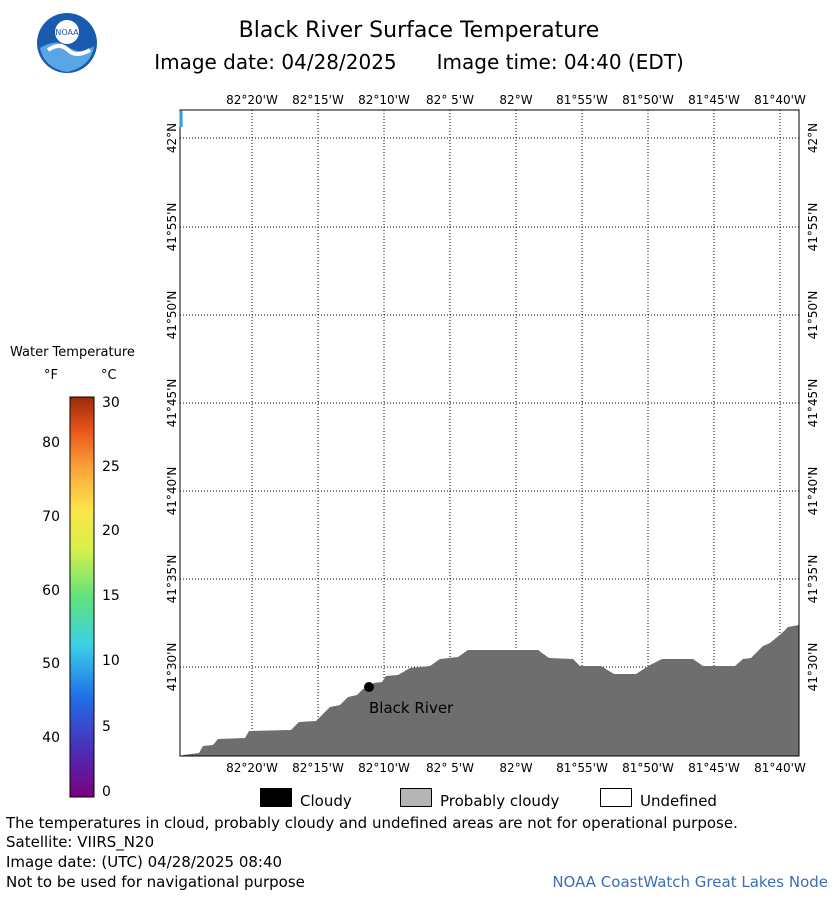  Describe the element at coordinates (318, 100) in the screenshot. I see `lon-label-top: 82°15'W` at that location.